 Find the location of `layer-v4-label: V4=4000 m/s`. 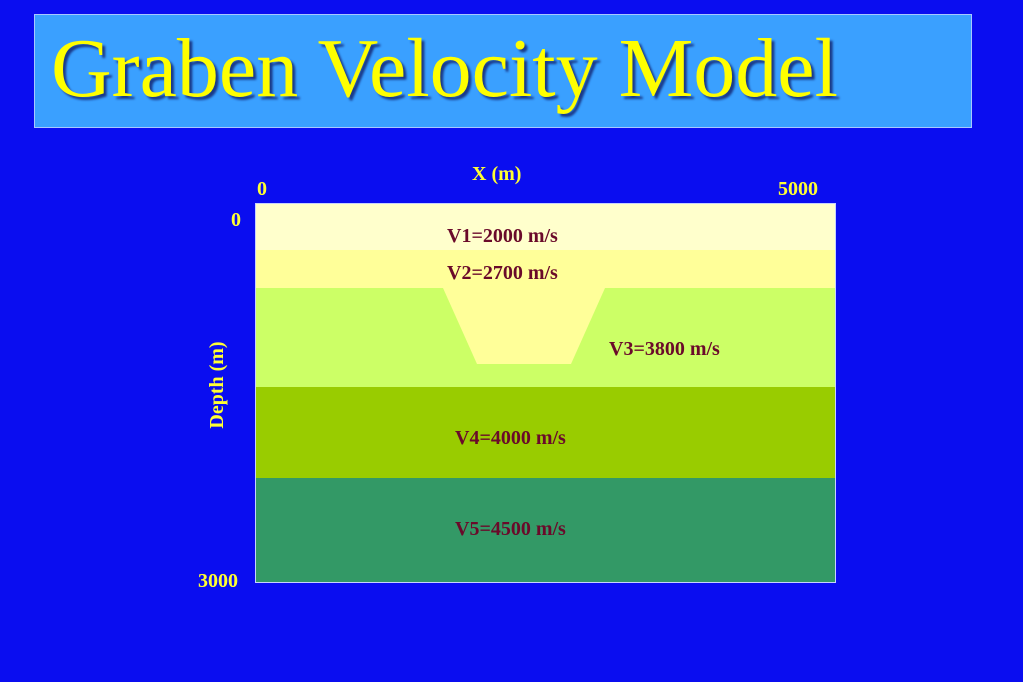

layer-v4-label: V4=4000 m/s is located at coordinates (510, 438).